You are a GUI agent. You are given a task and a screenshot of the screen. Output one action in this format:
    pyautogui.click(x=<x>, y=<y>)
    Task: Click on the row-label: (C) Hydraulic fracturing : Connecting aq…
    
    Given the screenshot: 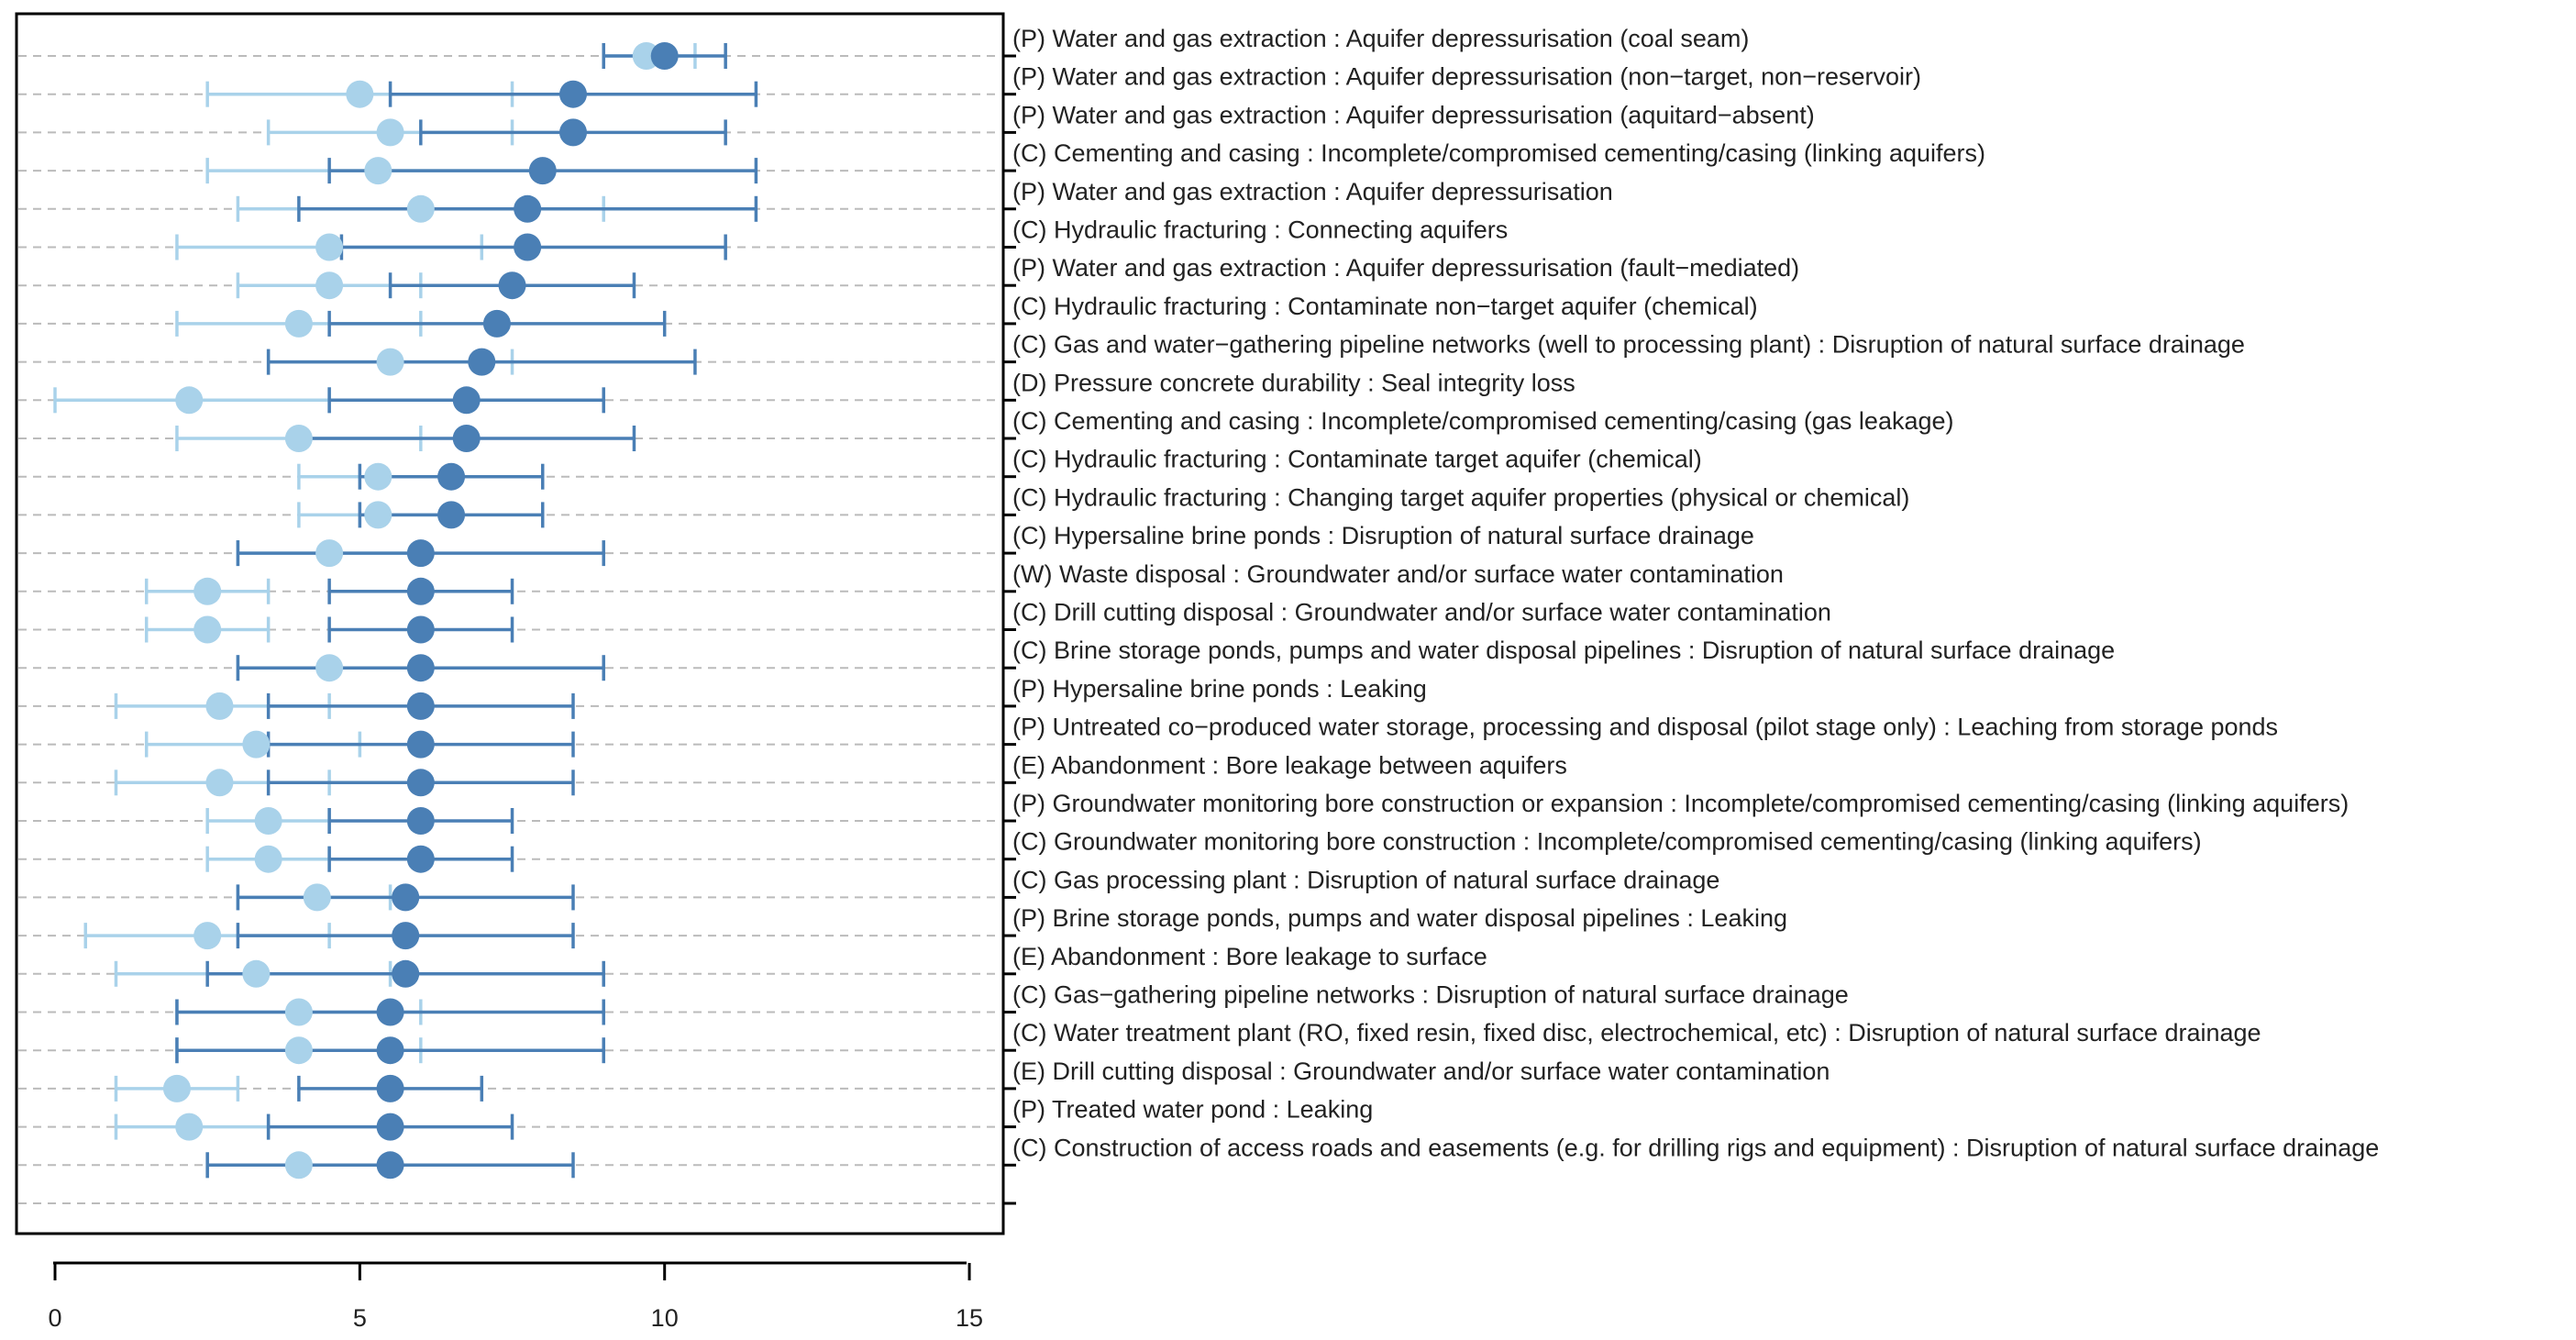 What is the action you would take?
    pyautogui.click(x=1260, y=230)
    